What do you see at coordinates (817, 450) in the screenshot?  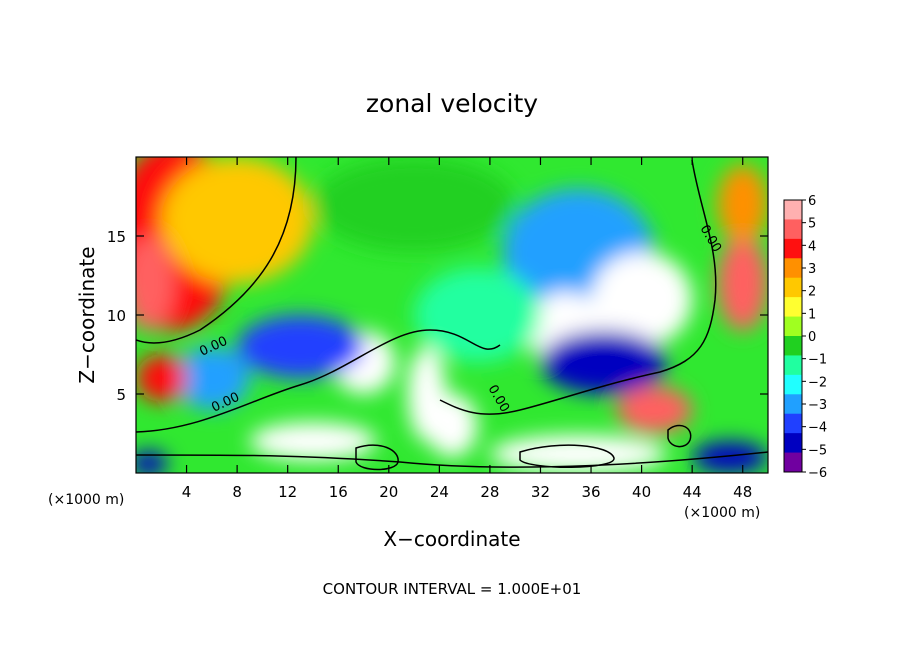 I see `colorbar-tick-label: −5` at bounding box center [817, 450].